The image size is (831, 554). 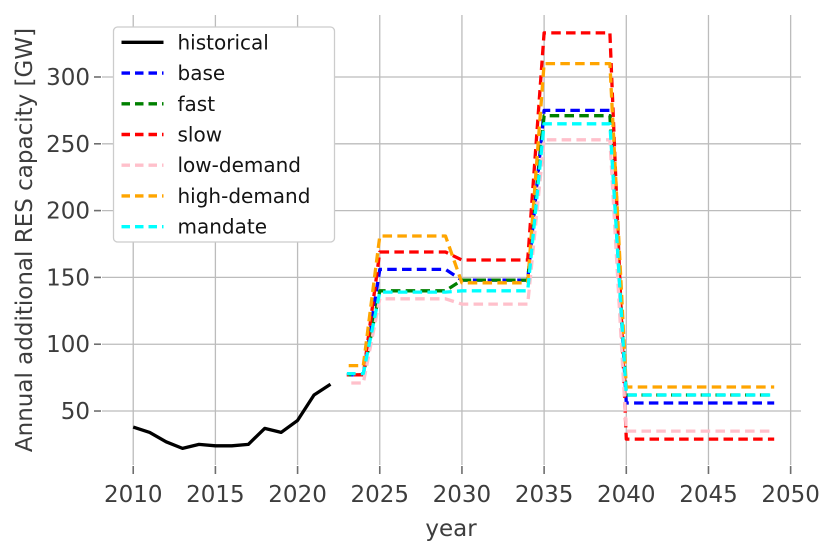 I want to click on legend-label-base: base, so click(x=202, y=73).